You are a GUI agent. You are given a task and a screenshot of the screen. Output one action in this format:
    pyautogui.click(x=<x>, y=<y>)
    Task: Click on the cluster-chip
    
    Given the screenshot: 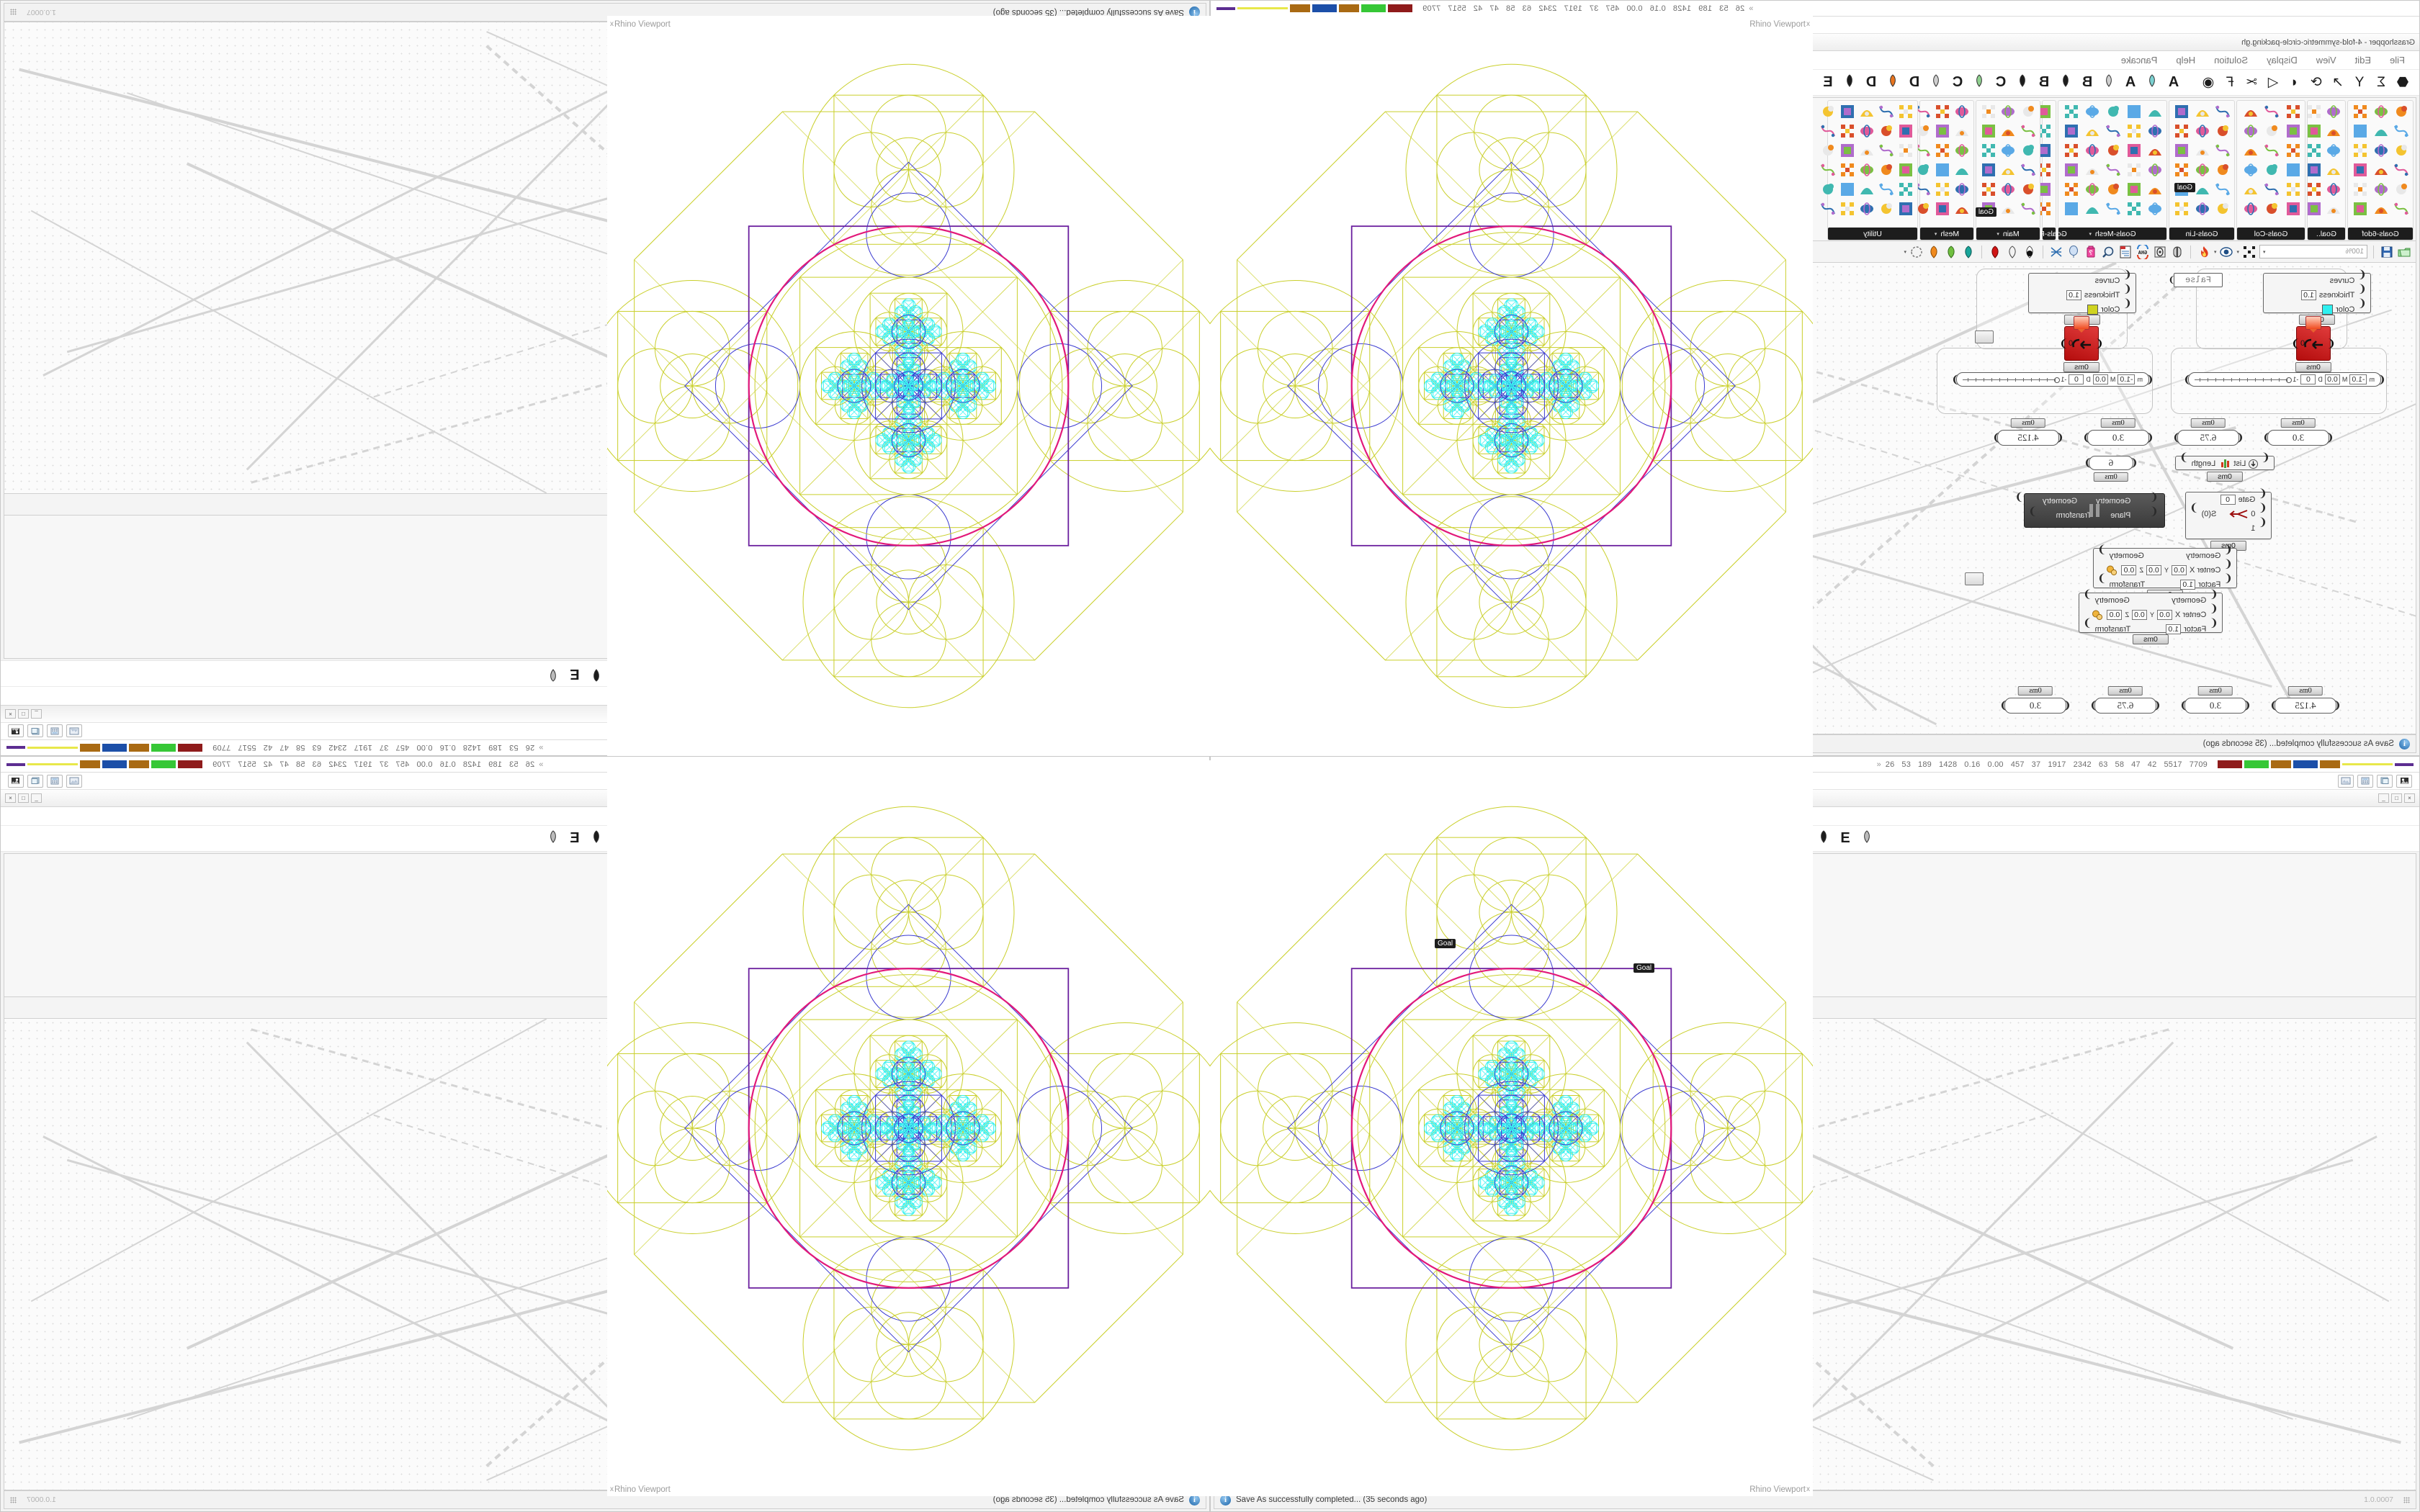 What is the action you would take?
    pyautogui.click(x=1984, y=336)
    